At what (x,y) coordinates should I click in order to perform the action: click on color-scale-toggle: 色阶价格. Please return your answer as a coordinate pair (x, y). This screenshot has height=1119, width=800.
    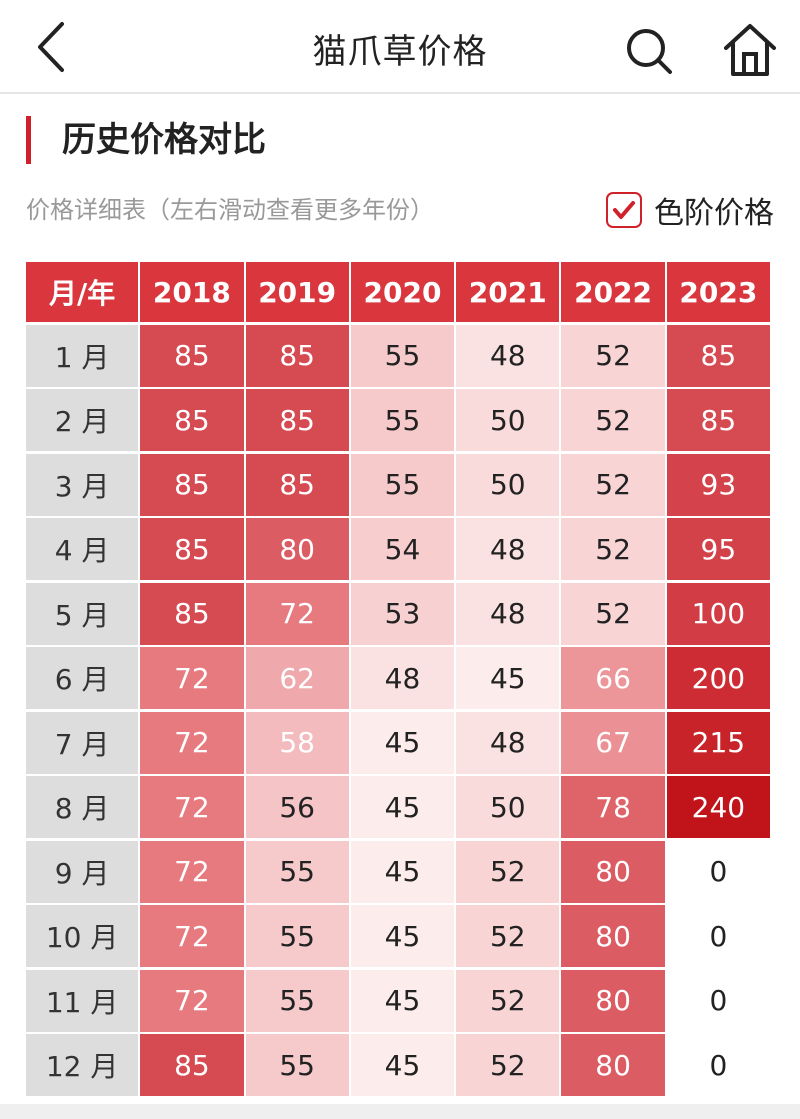
    Looking at the image, I should click on (690, 210).